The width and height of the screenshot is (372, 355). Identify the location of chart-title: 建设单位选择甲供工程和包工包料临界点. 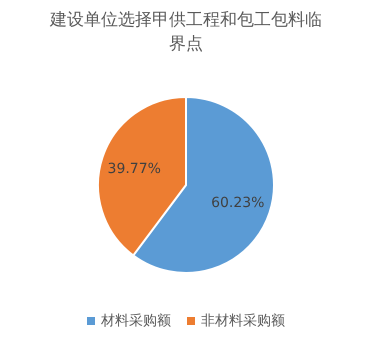
(185, 32).